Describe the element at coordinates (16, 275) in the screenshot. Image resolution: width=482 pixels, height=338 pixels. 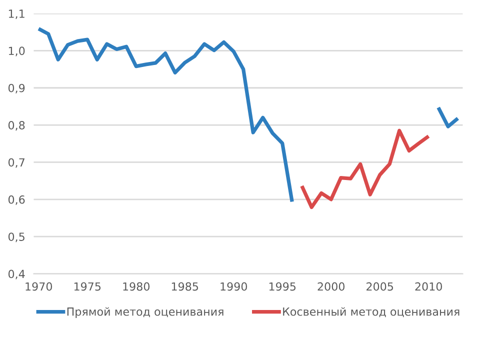
I see `y-tick-label: 0,4` at that location.